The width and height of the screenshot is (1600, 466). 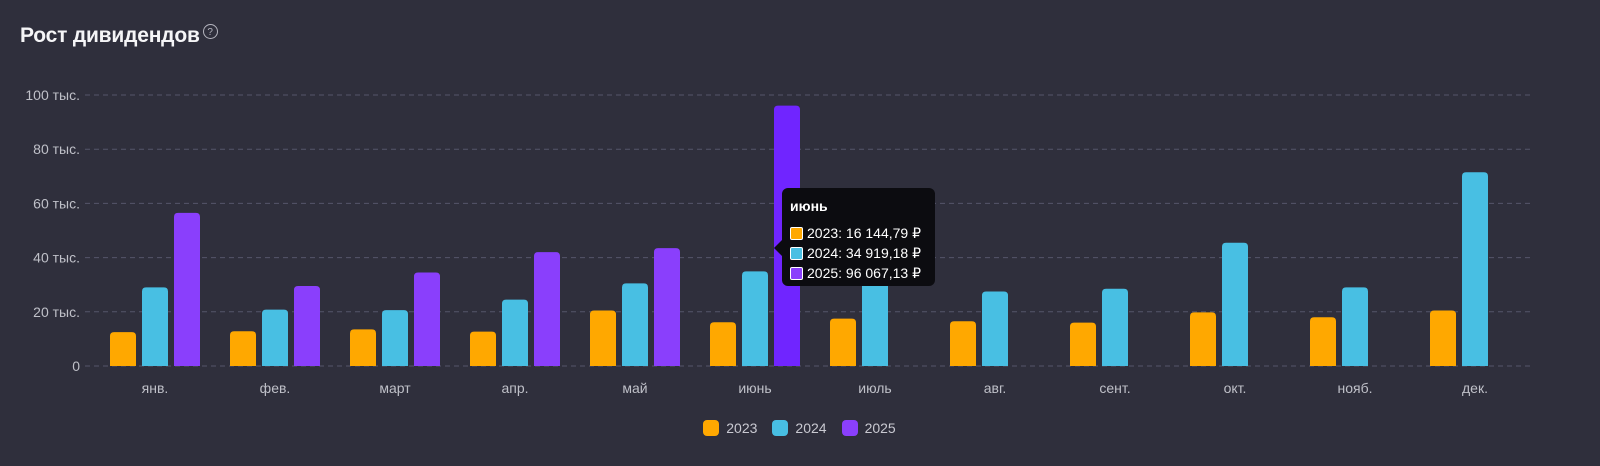 What do you see at coordinates (52, 95) in the screenshot?
I see `y-tick-label: 100 тыс.` at bounding box center [52, 95].